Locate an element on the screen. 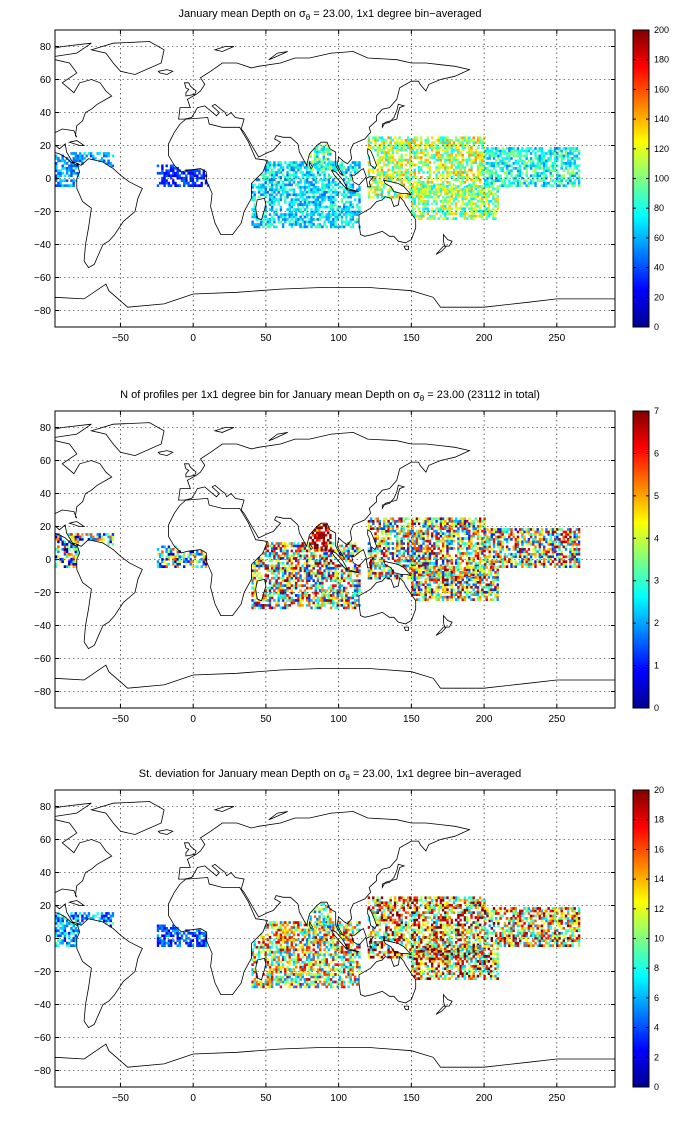  y-tick-label: 0 is located at coordinates (48, 179).